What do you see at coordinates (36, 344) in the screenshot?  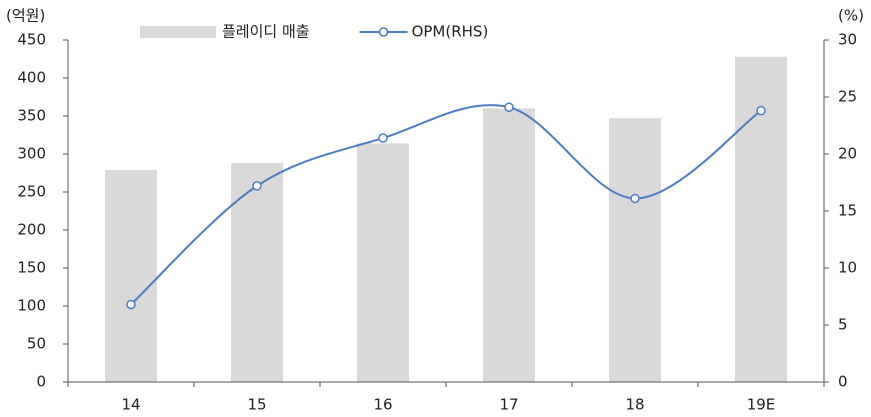 I see `y-tick-label: 50` at bounding box center [36, 344].